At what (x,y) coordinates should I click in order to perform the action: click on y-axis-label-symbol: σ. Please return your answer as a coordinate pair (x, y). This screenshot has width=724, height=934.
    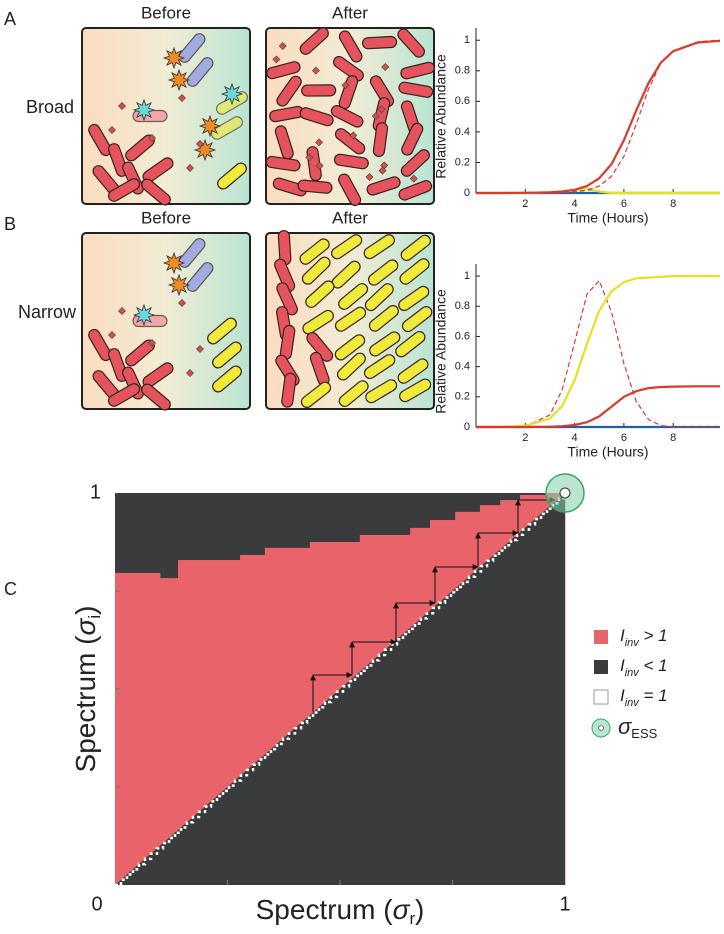
    Looking at the image, I should click on (85, 627).